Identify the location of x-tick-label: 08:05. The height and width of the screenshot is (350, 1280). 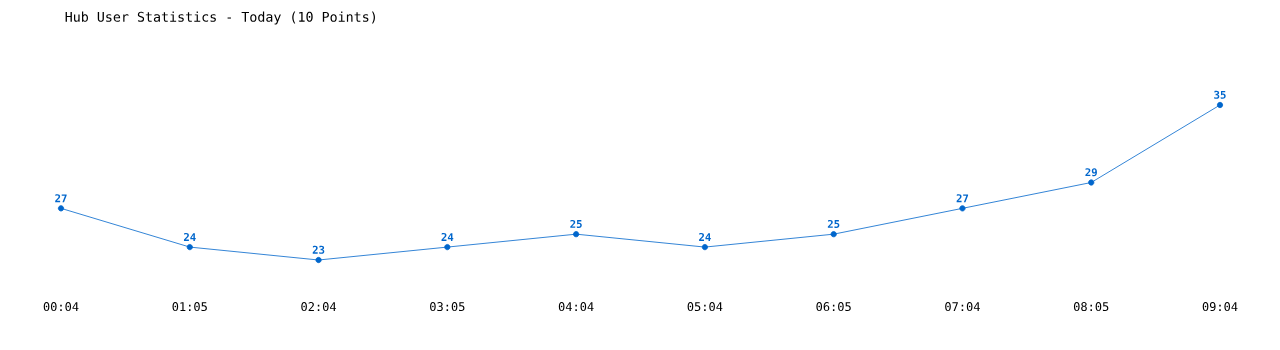
(1091, 307).